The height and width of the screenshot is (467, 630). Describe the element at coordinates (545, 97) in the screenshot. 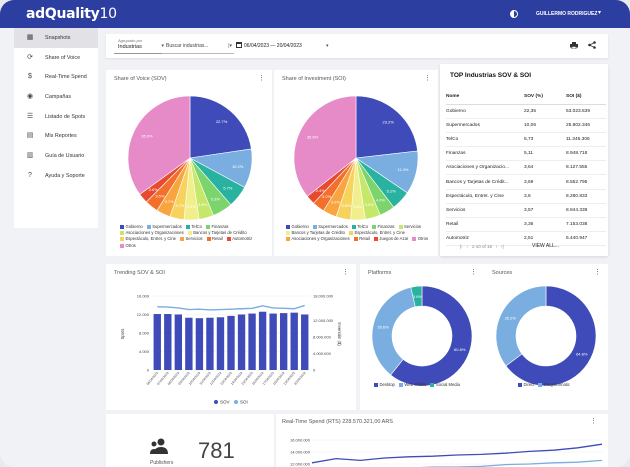

I see `column-header: SOV (%)` at that location.